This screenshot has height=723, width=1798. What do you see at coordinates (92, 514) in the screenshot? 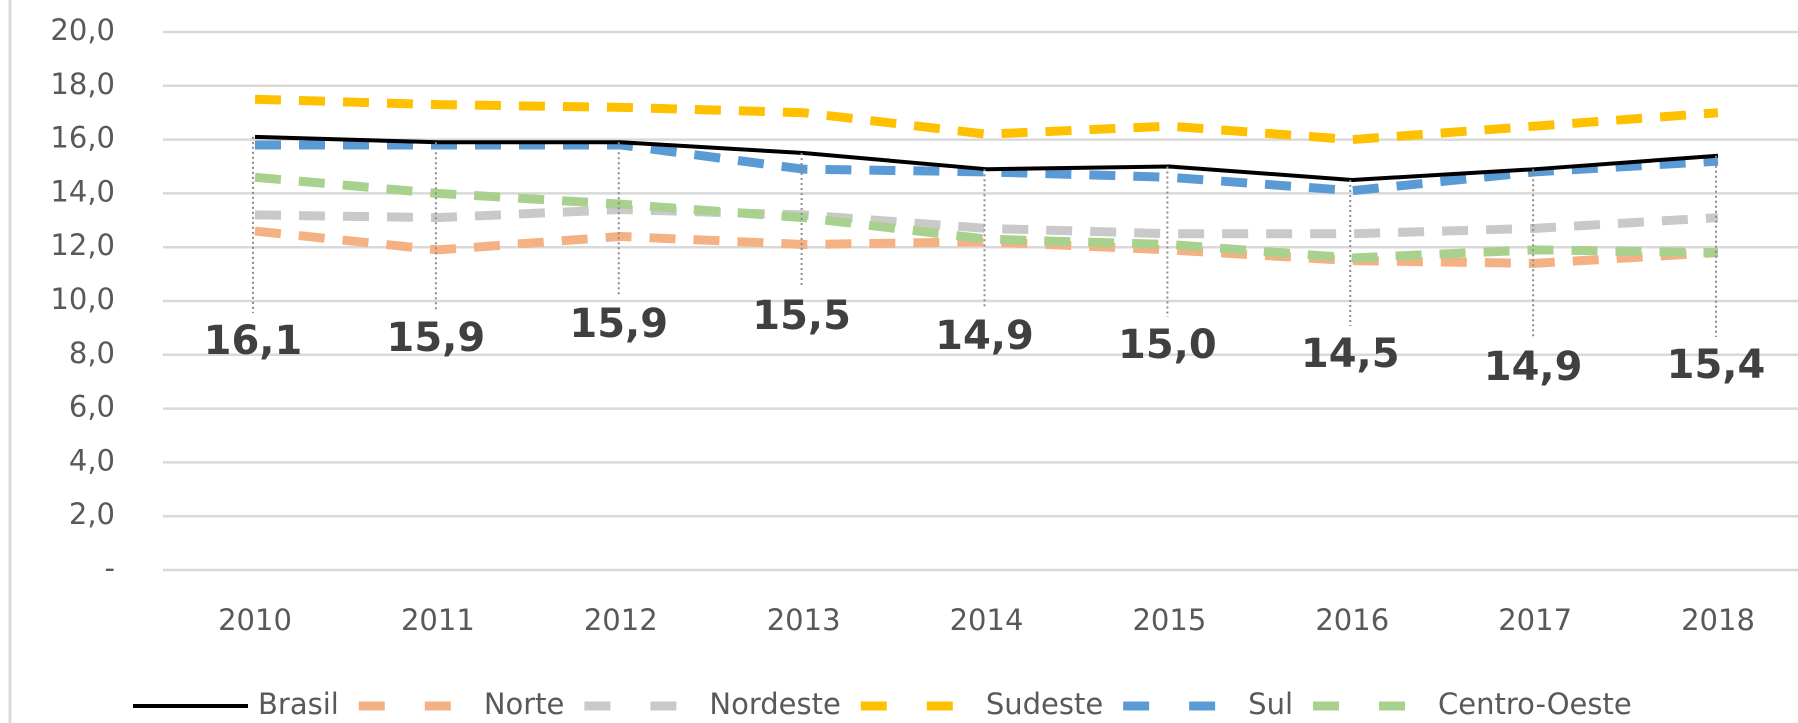
I see `y-tick-label: 2,0` at bounding box center [92, 514].